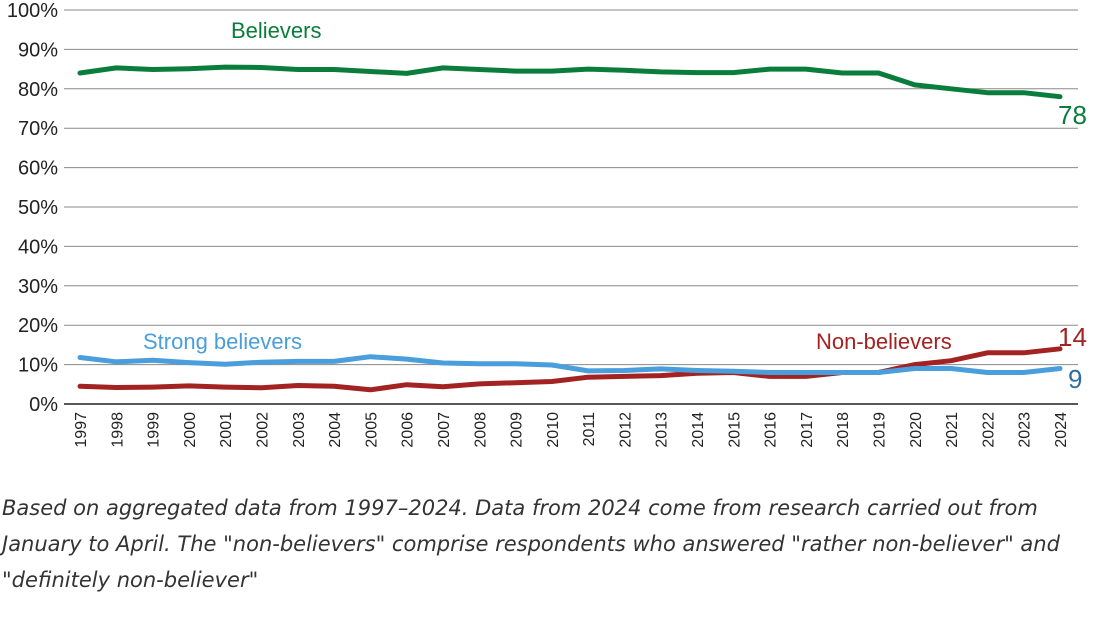 The image size is (1095, 619). What do you see at coordinates (570, 364) in the screenshot?
I see `series-line-strong-believers` at bounding box center [570, 364].